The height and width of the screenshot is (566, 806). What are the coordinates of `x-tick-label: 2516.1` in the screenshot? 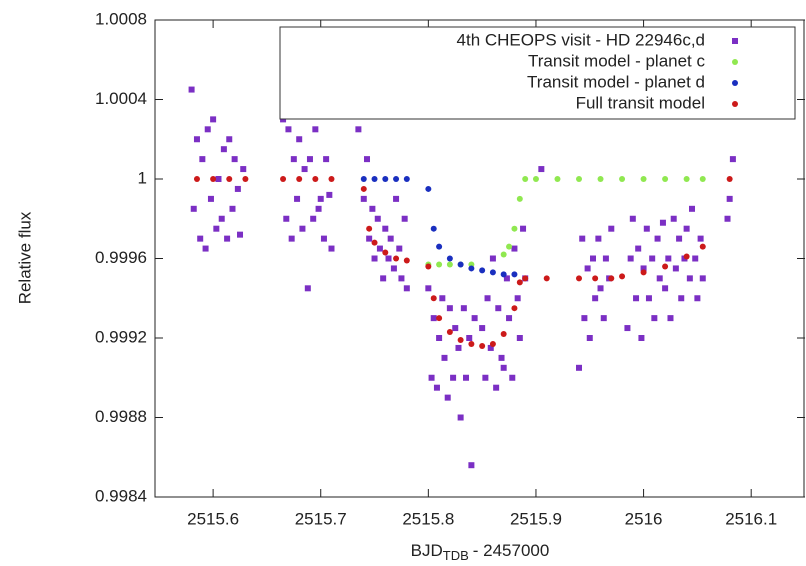 It's located at (751, 518).